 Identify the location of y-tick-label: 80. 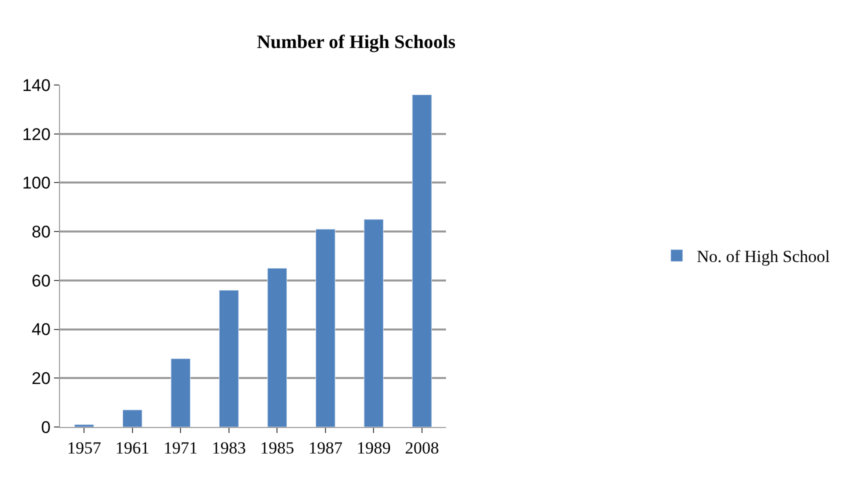
(41, 232).